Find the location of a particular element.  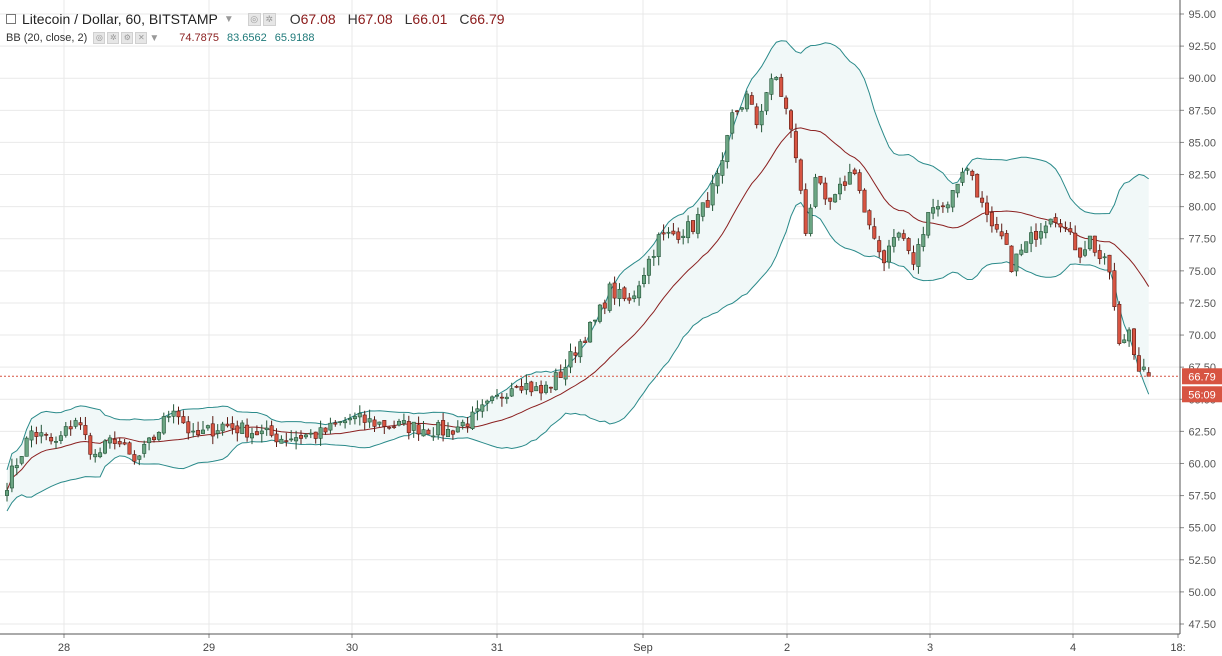

settings-icon: ✲ is located at coordinates (113, 38).